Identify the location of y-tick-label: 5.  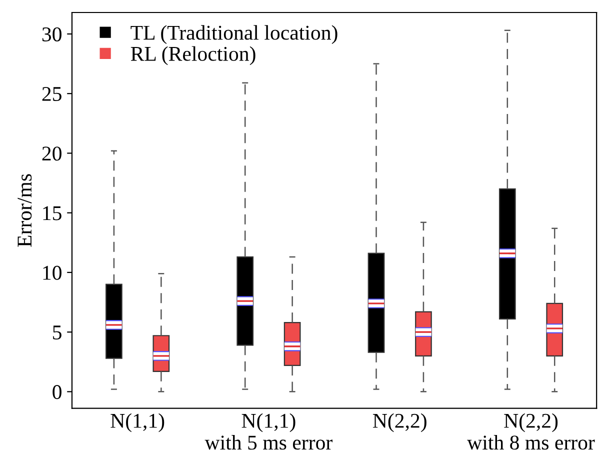
(57, 333).